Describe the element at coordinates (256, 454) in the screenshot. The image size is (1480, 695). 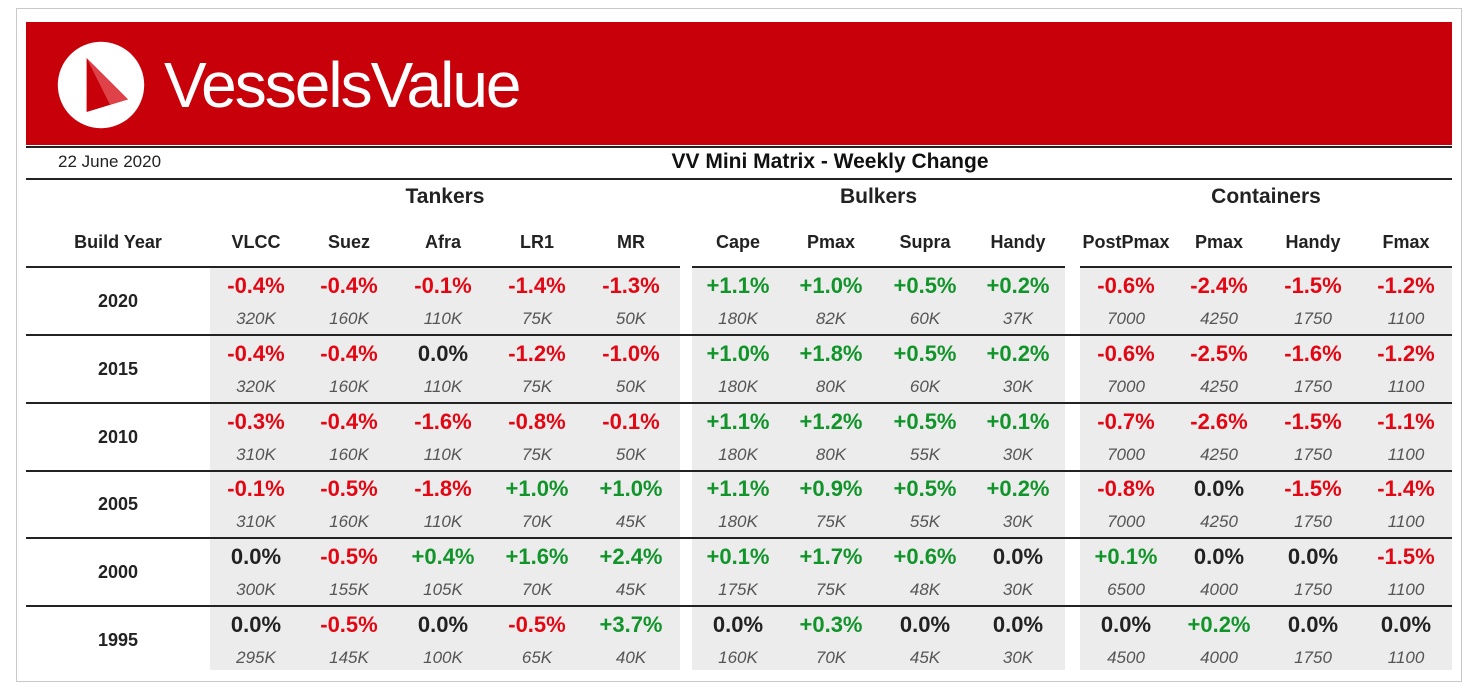
I see `vessel-value: 310K` at that location.